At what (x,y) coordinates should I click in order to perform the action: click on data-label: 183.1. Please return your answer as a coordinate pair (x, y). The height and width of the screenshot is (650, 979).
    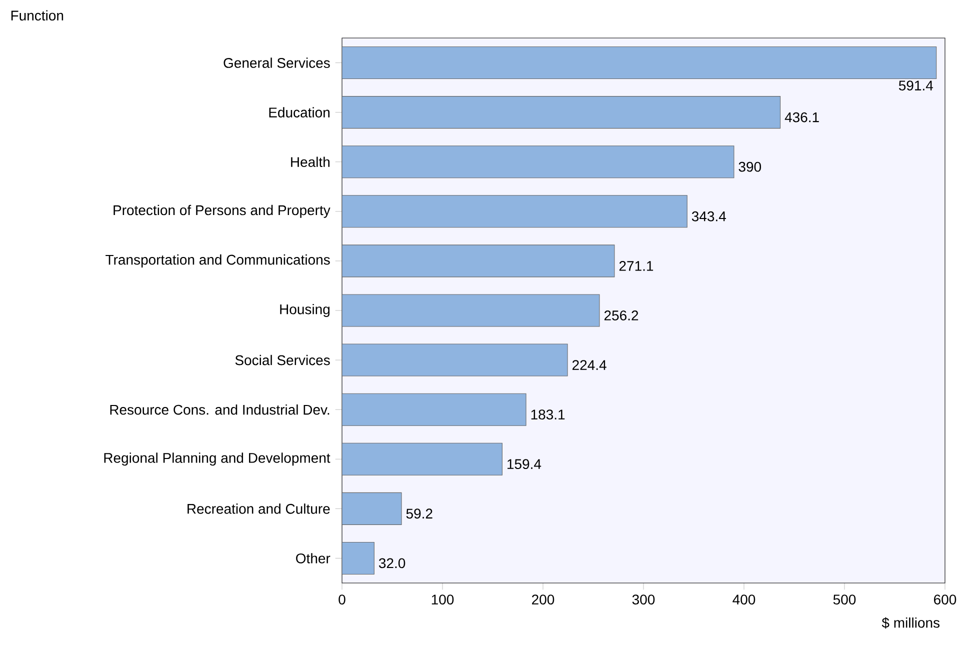
    Looking at the image, I should click on (548, 415).